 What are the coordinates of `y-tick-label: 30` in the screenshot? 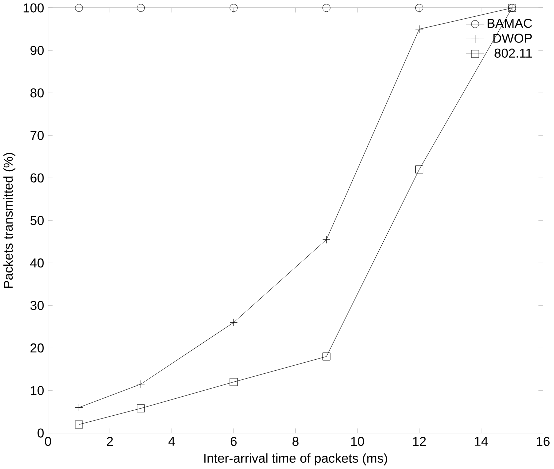 It's located at (37, 305).